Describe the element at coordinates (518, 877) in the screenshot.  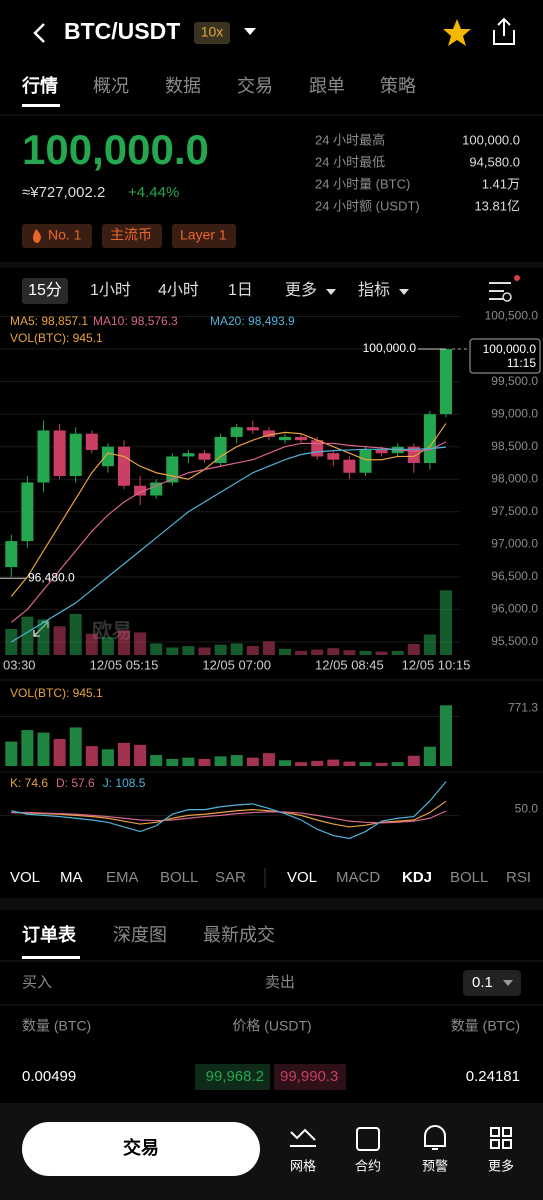
I see `indicator-tab: RSI` at that location.